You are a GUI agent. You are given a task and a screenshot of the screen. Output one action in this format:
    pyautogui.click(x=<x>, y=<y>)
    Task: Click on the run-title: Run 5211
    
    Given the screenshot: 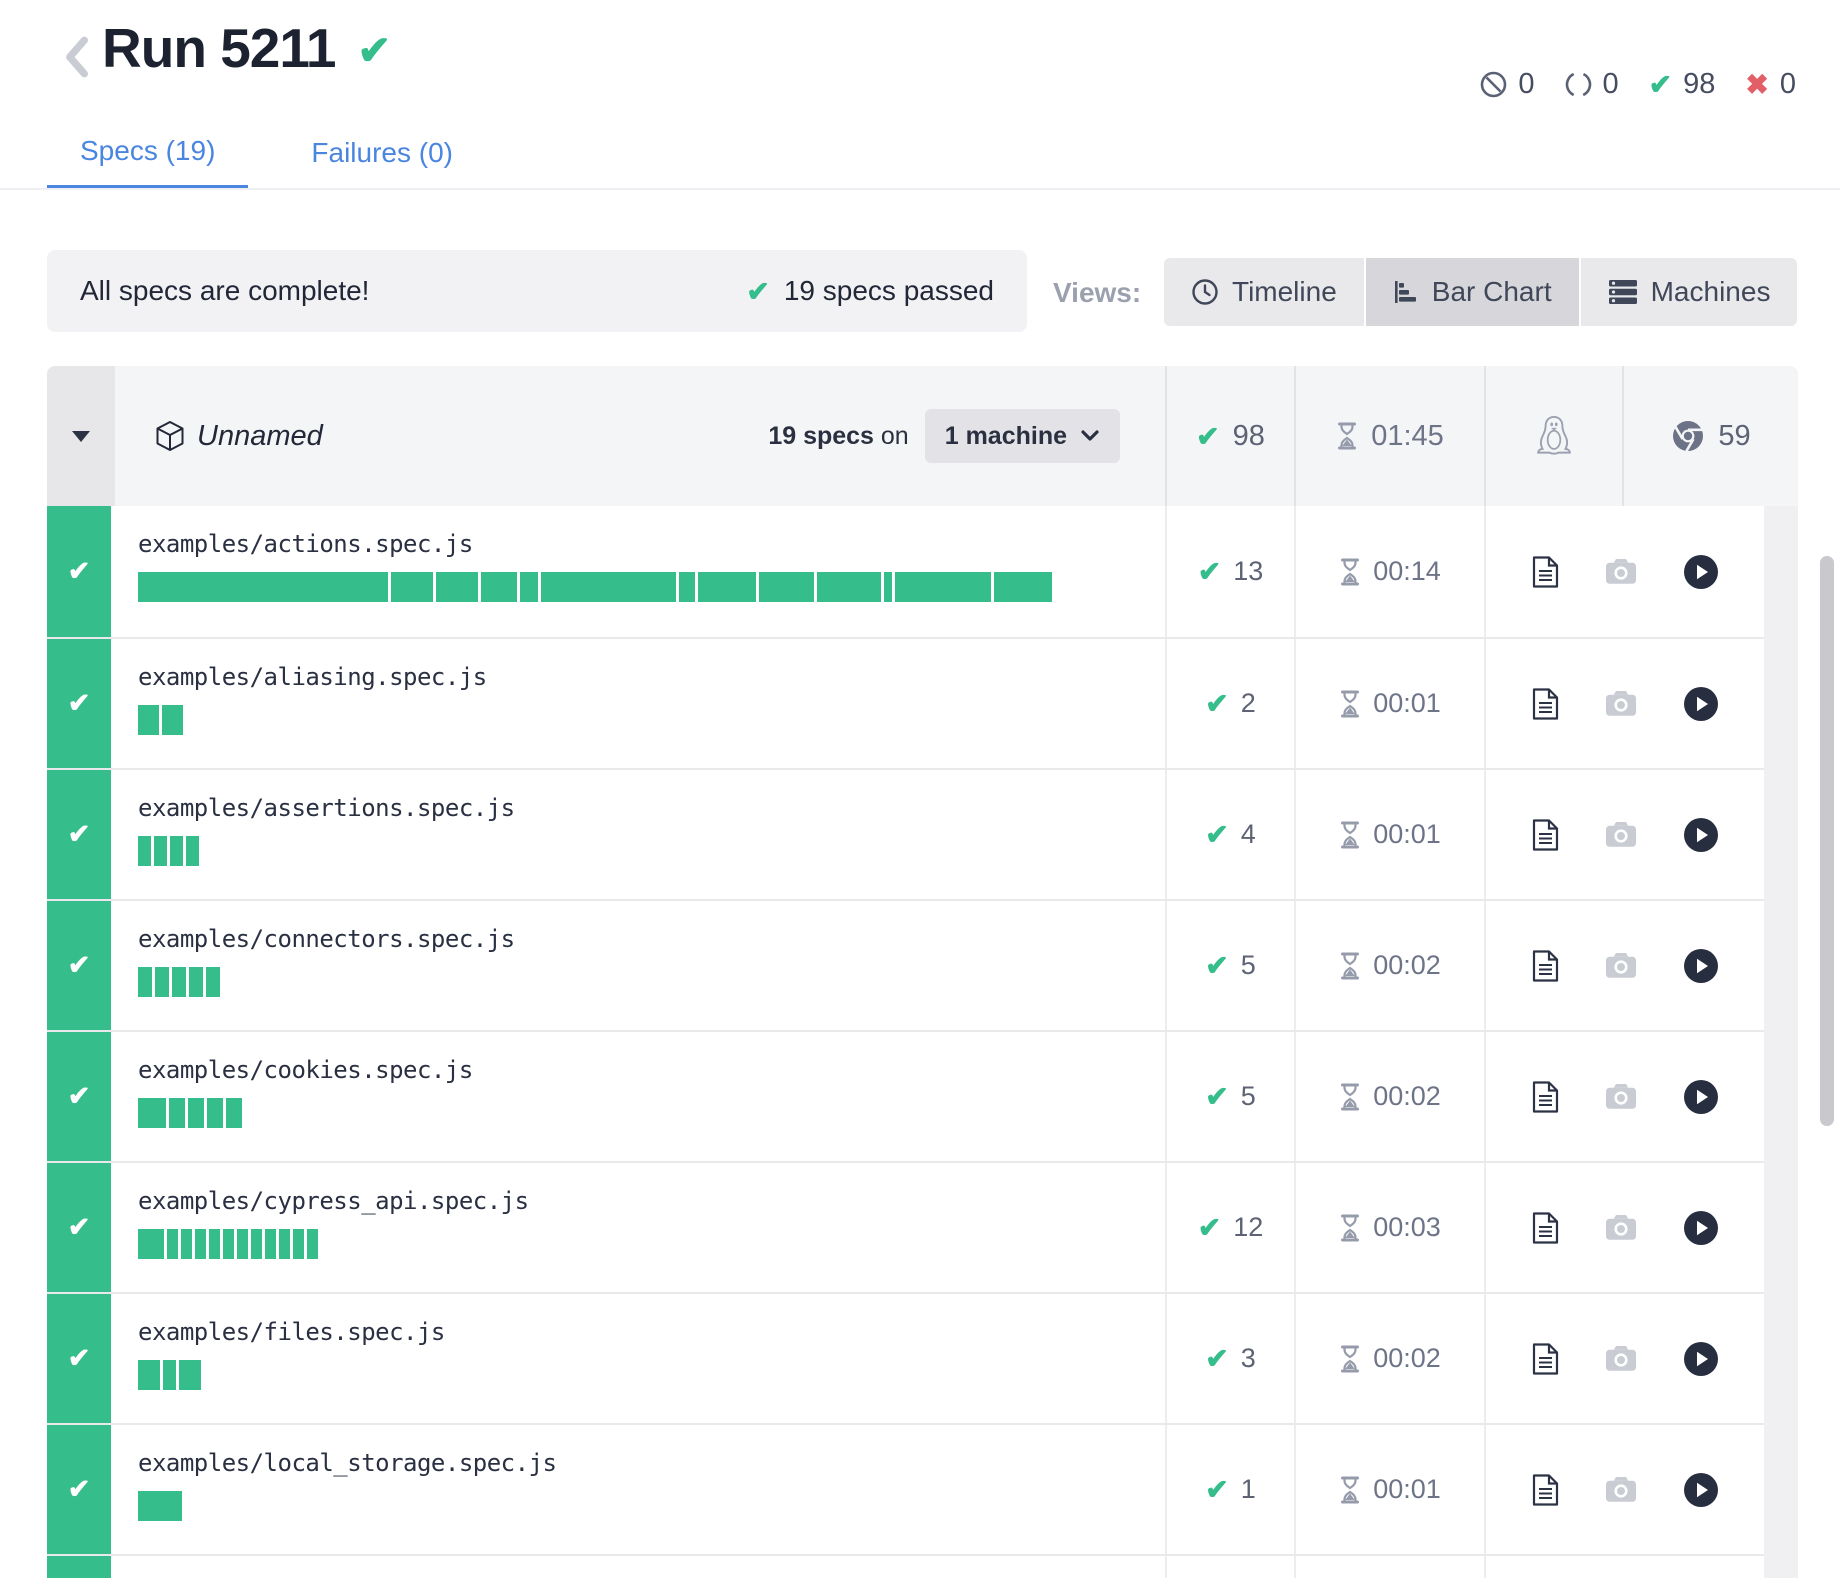 What is the action you would take?
    pyautogui.click(x=219, y=48)
    